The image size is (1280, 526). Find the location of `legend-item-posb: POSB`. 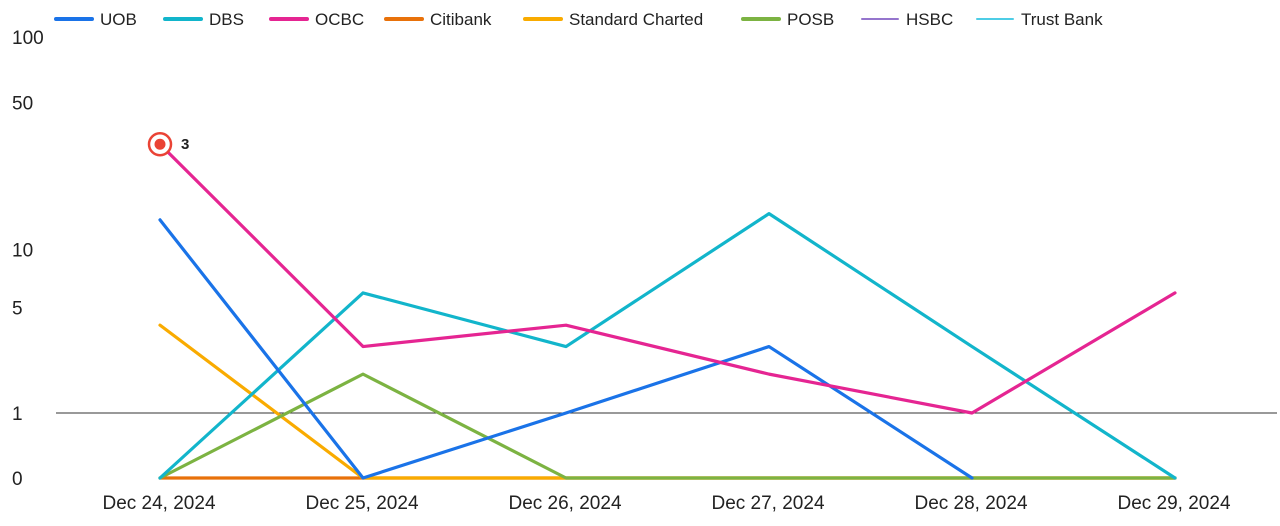

legend-item-posb: POSB is located at coordinates (787, 19).